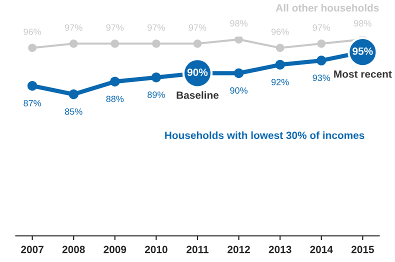  Describe the element at coordinates (32, 250) in the screenshot. I see `x-tick-label: 2007` at that location.